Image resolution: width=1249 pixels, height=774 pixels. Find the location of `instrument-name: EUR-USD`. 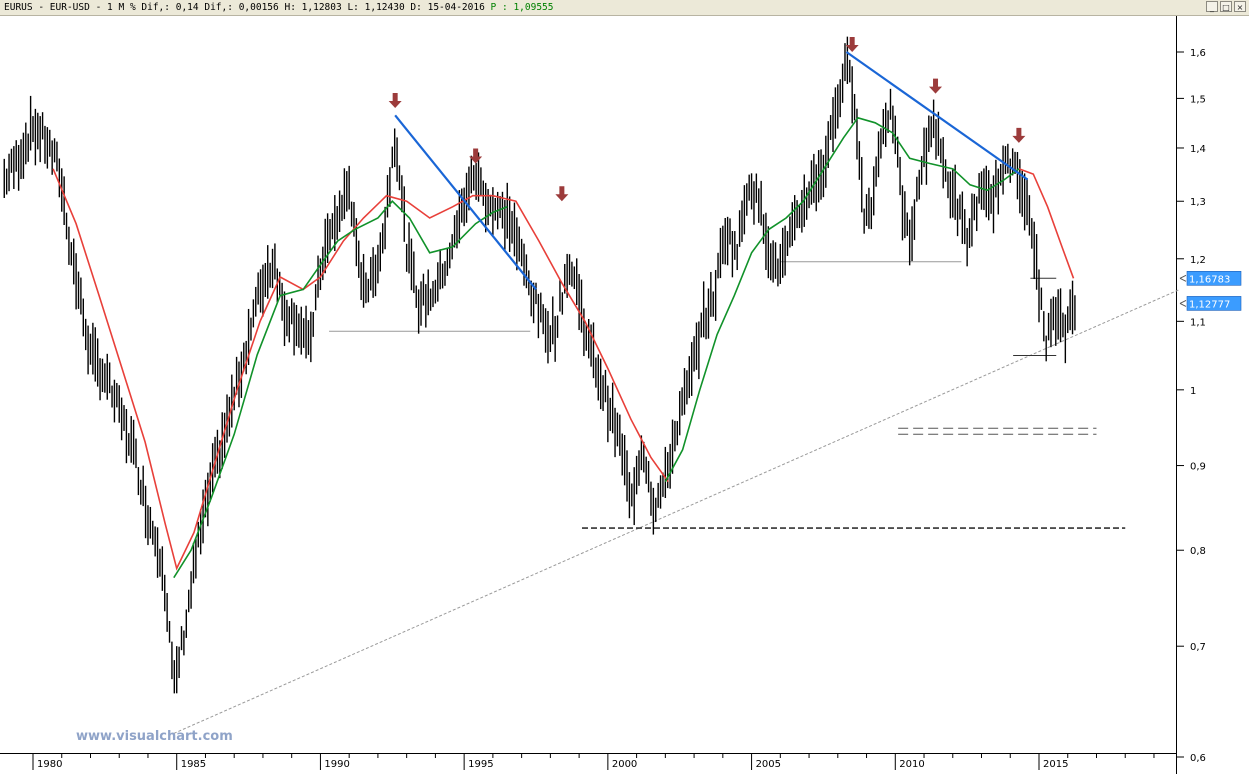

instrument-name: EUR-USD is located at coordinates (69, 7).